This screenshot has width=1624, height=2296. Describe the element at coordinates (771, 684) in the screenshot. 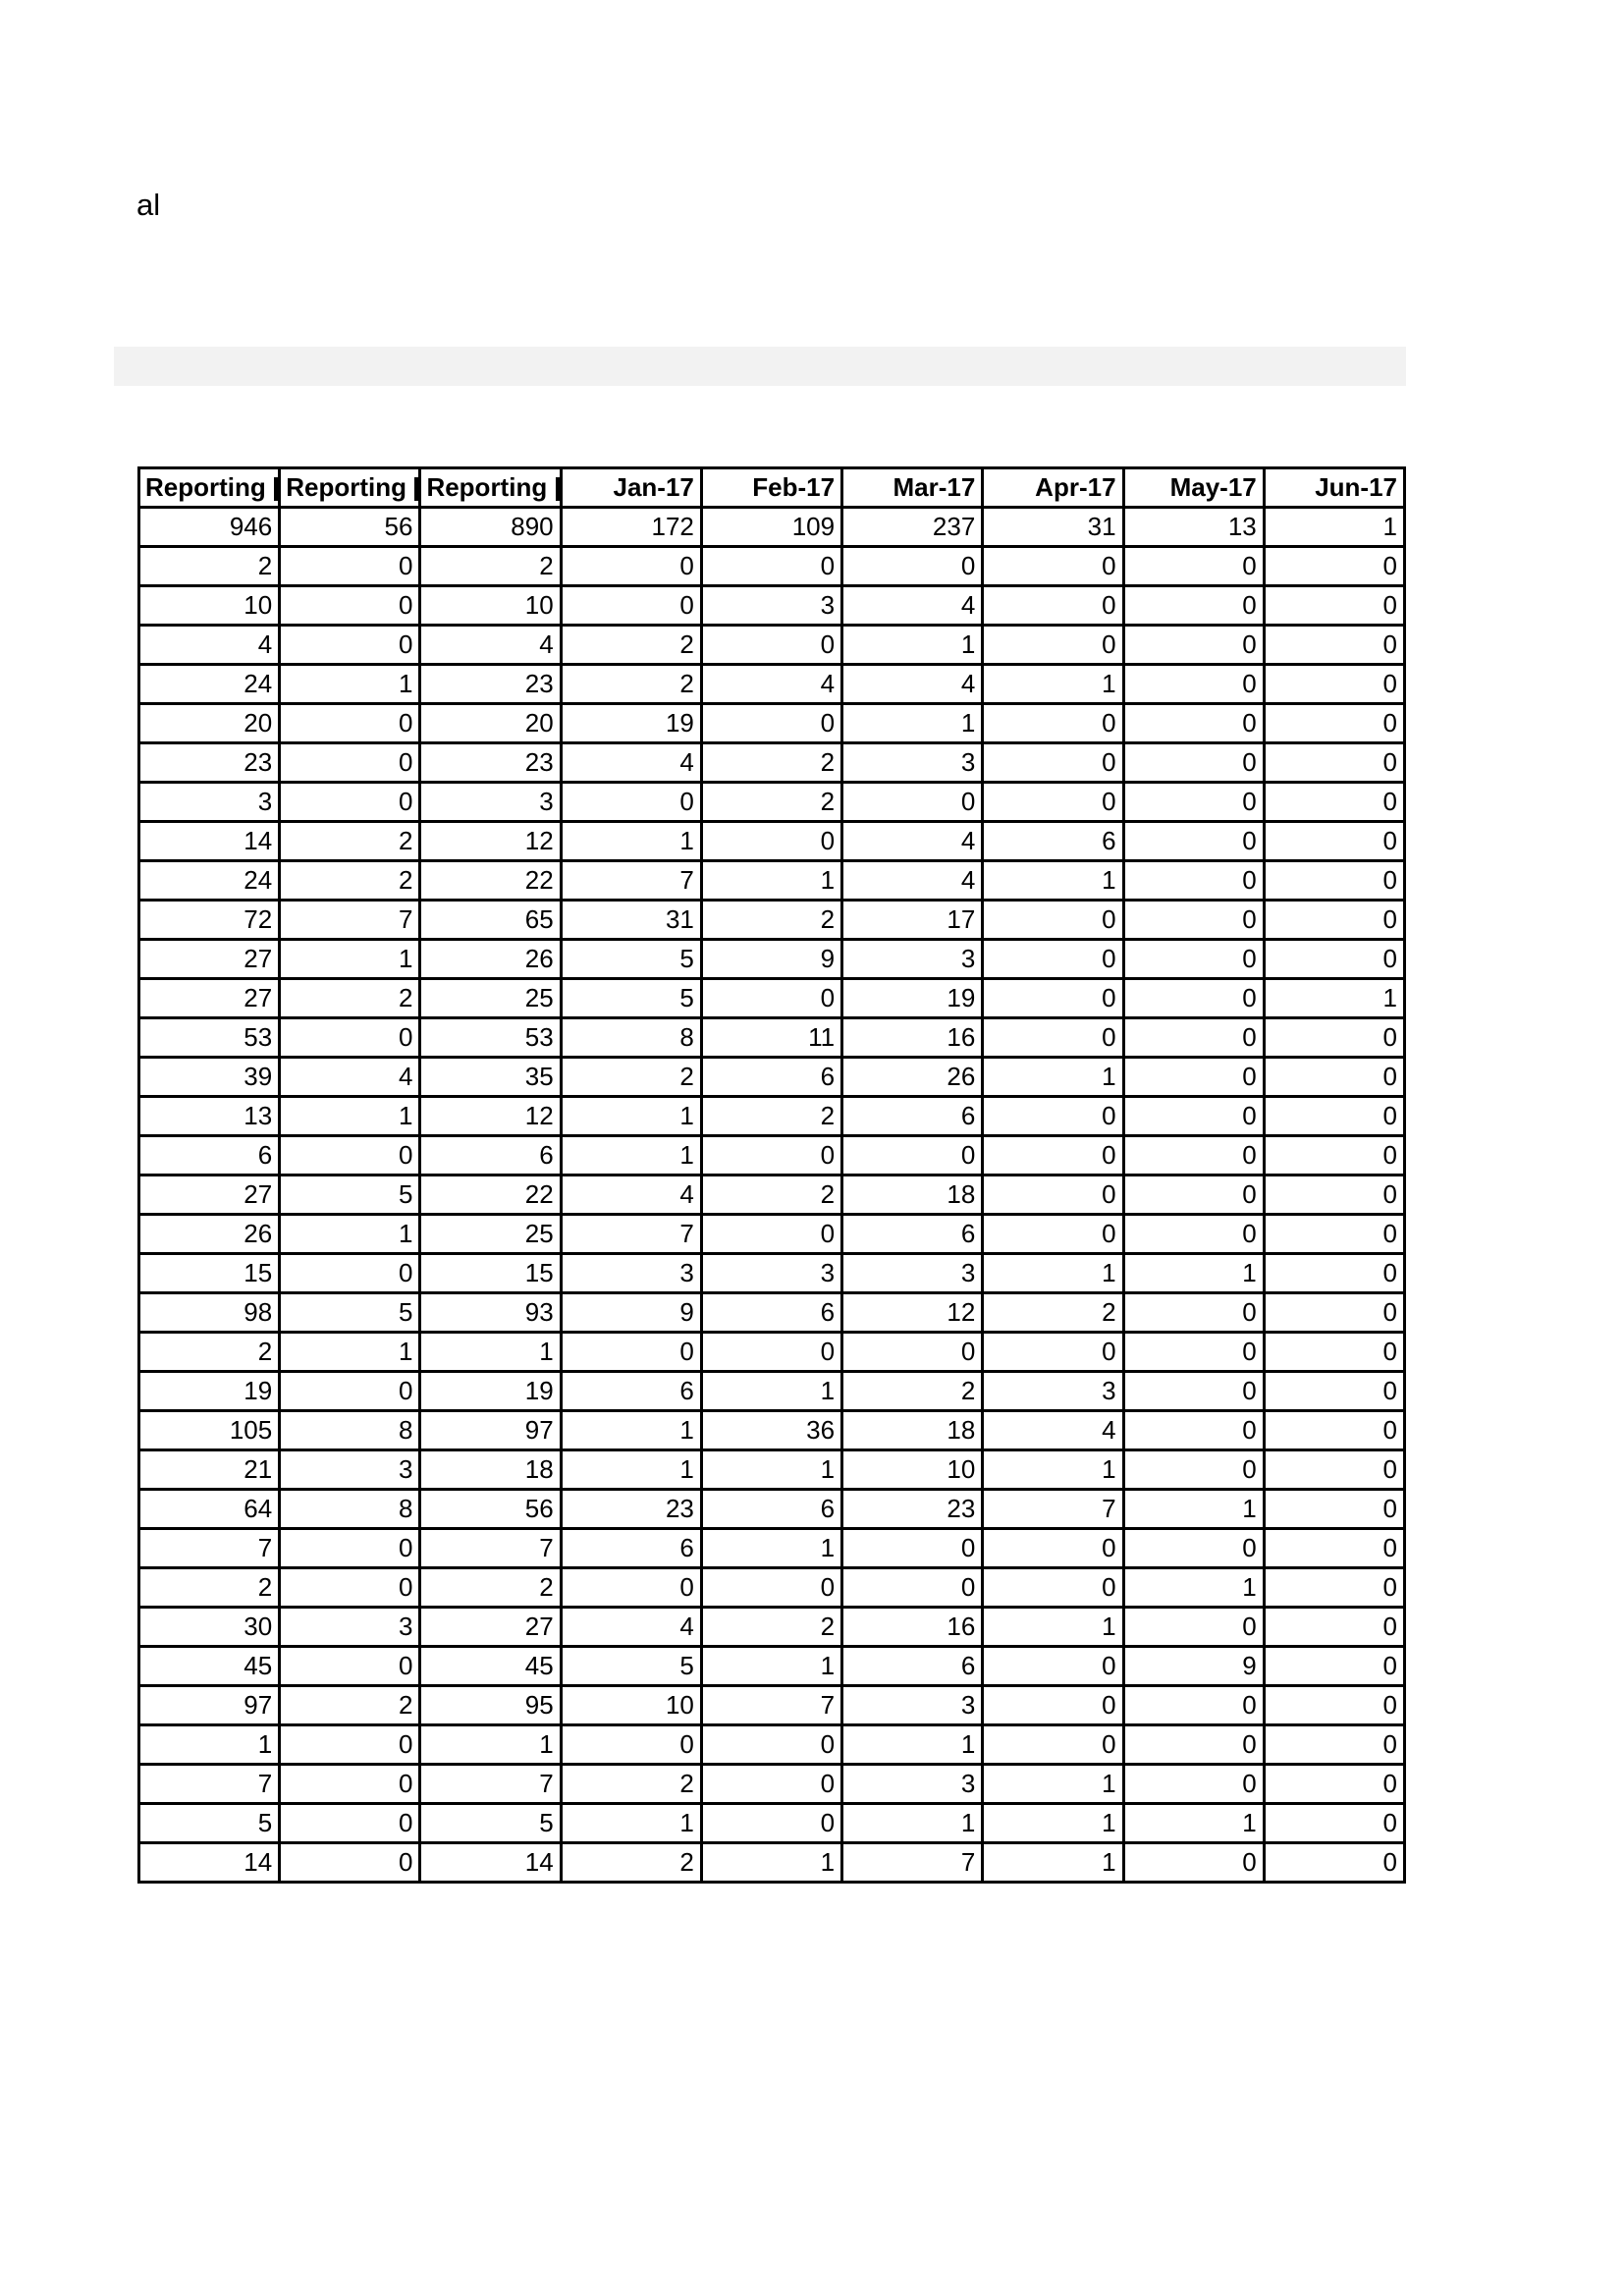

I see `table-row: 24 1 23 2 4 4 1 0 0` at that location.